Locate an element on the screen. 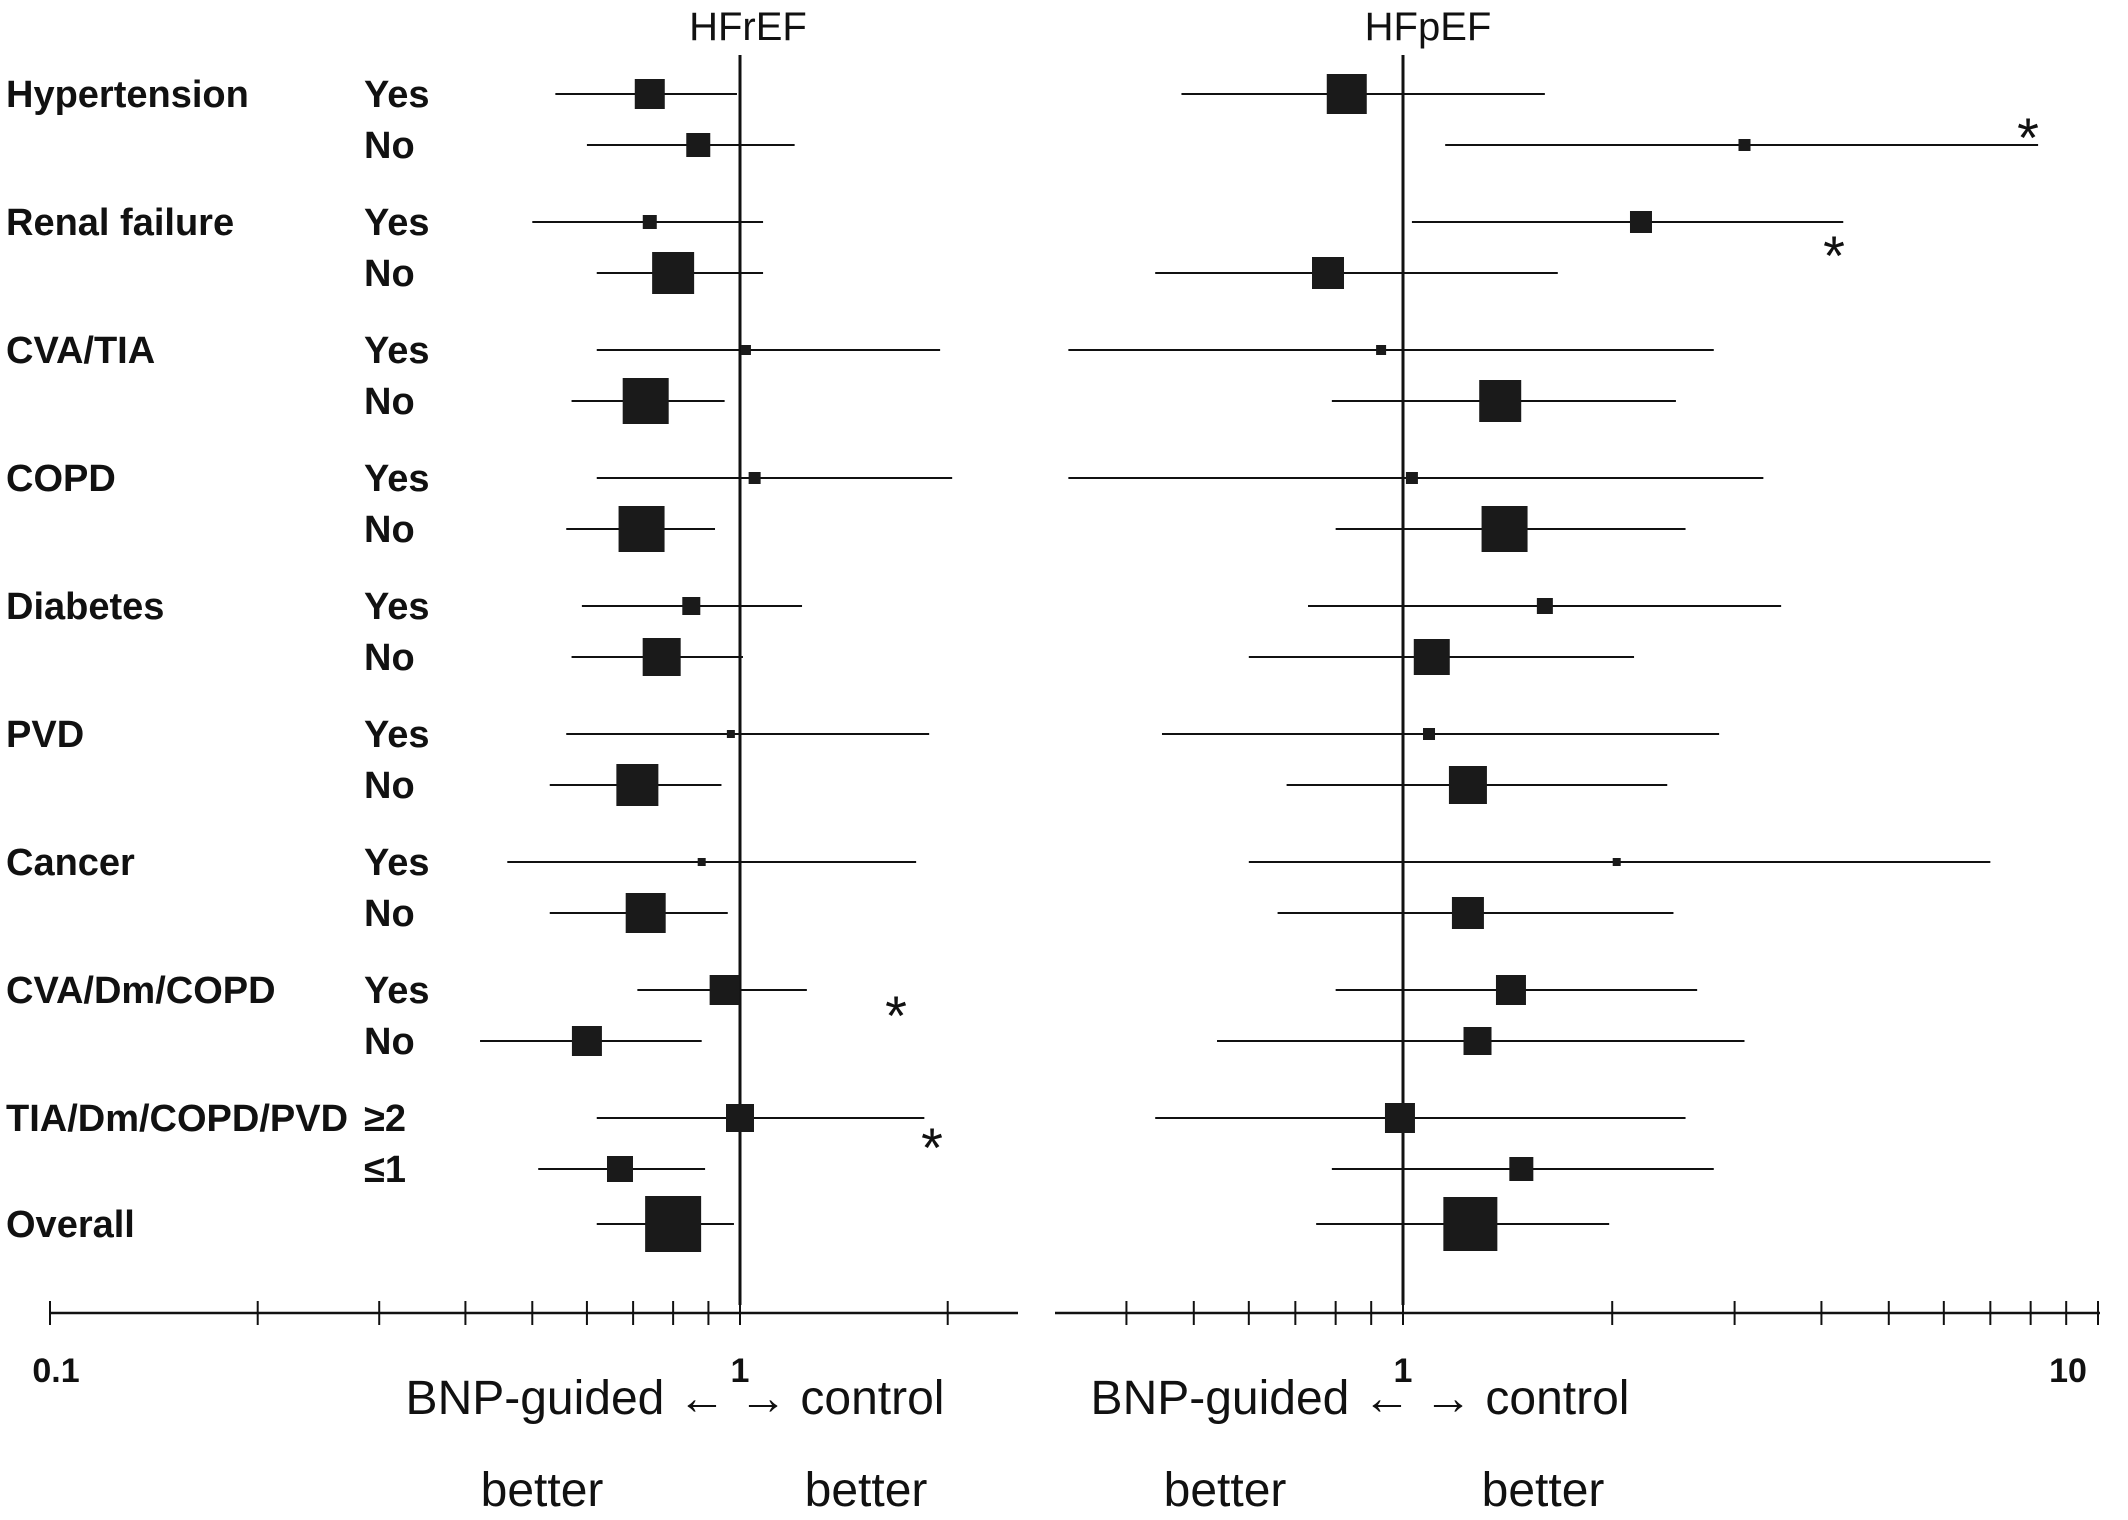  row-category-label: Overall is located at coordinates (70, 1225).